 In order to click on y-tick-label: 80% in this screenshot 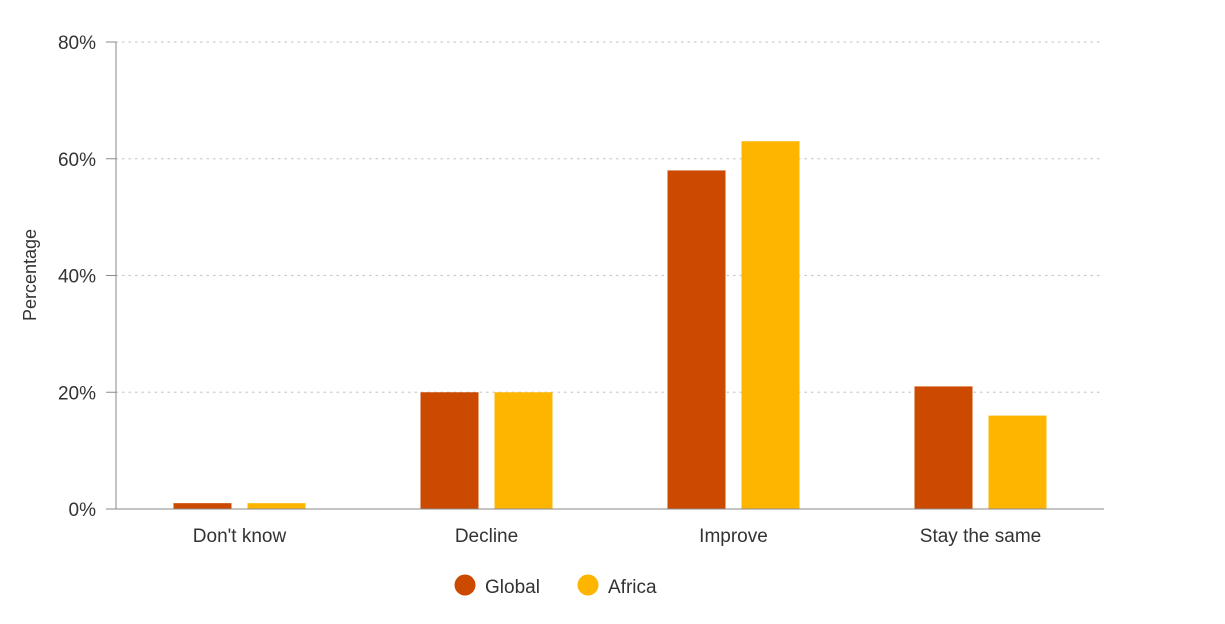, I will do `click(77, 43)`.